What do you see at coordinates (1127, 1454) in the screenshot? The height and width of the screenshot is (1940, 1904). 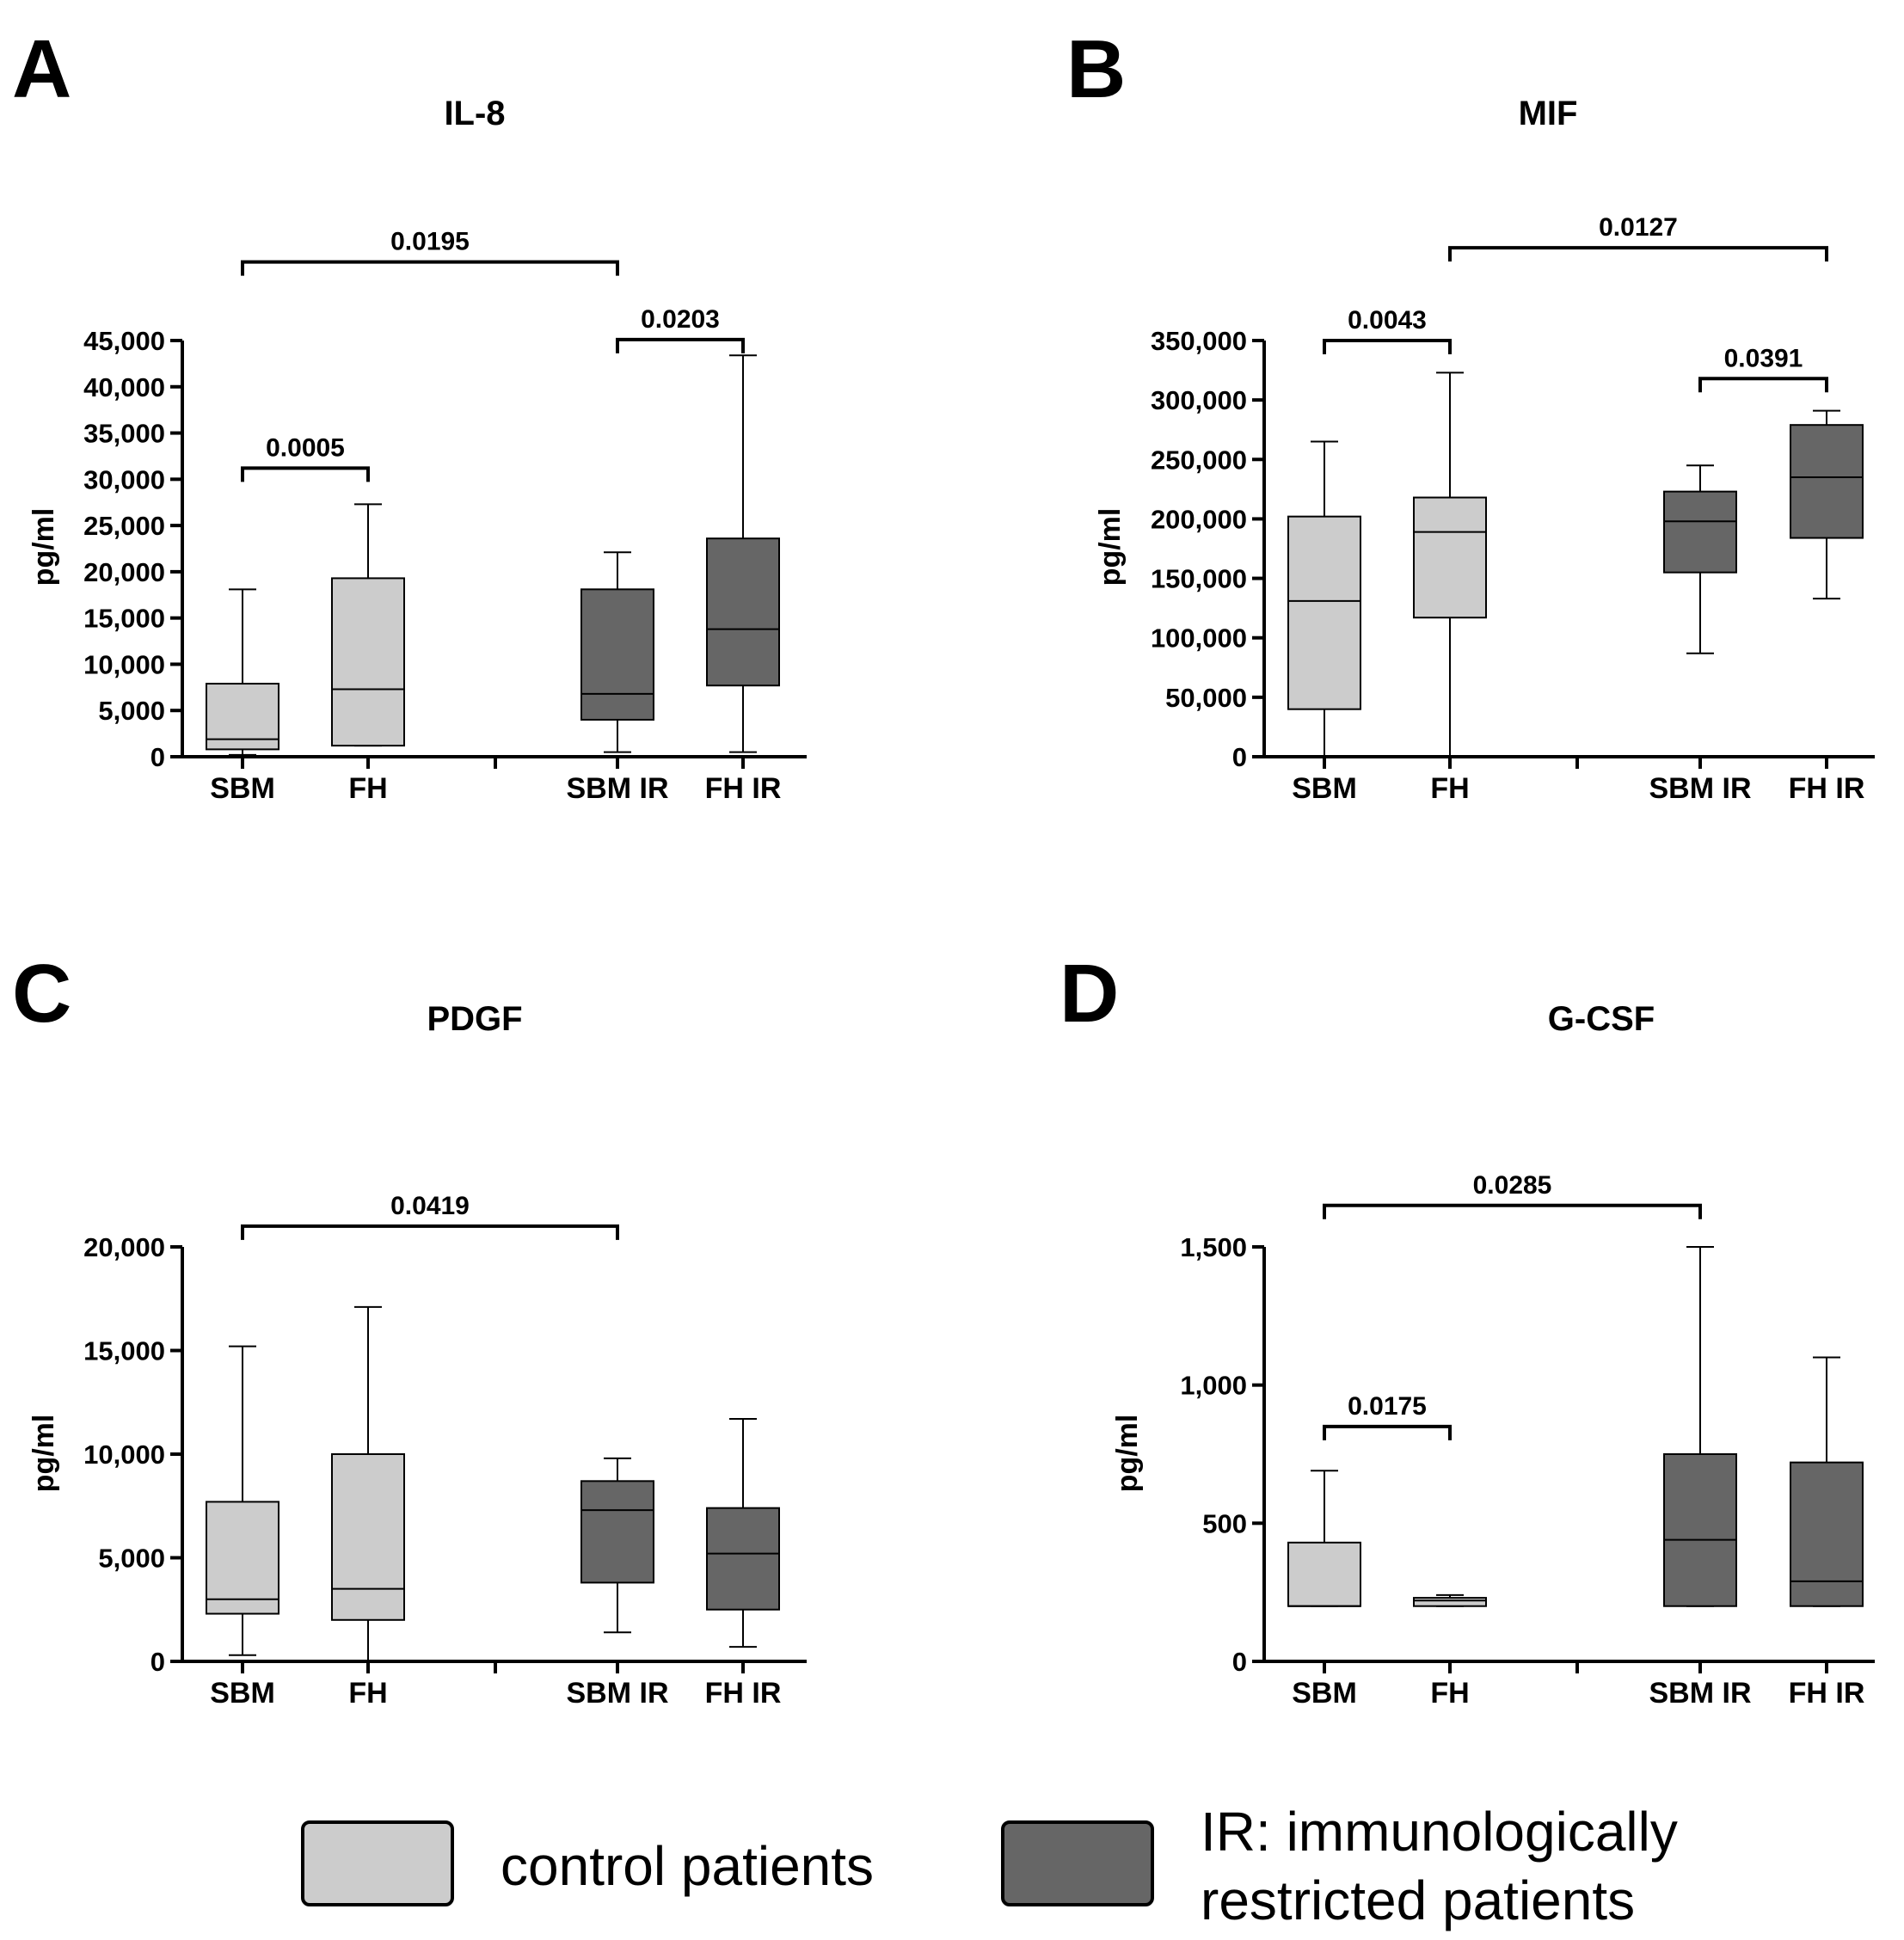 I see `y-axis-label-d: pg/ml` at bounding box center [1127, 1454].